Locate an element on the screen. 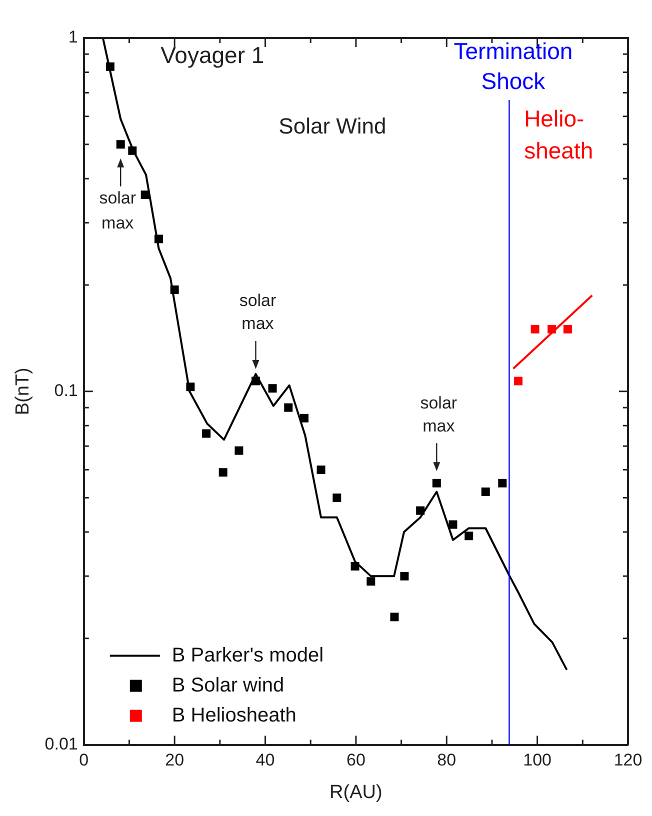 Image resolution: width=652 pixels, height=816 pixels. x-tick-label: 60 is located at coordinates (356, 760).